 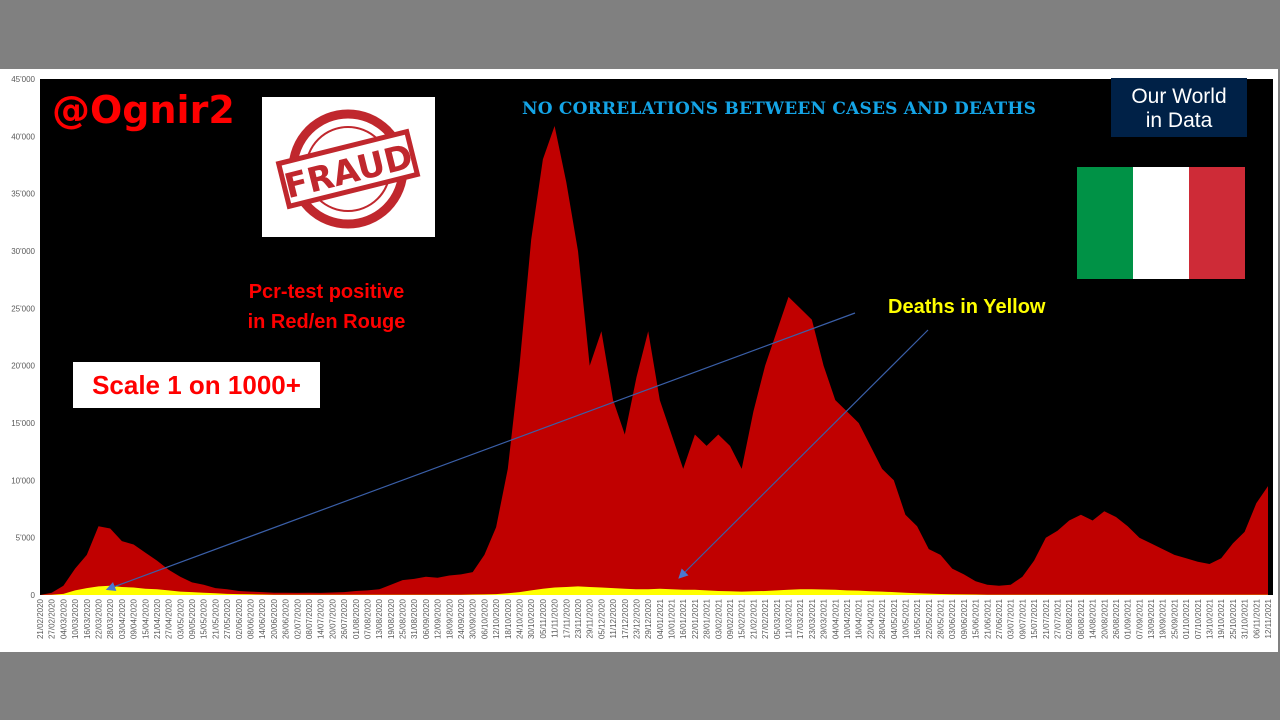 What do you see at coordinates (1104, 618) in the screenshot?
I see `x-tick-label: 20/08/2021` at bounding box center [1104, 618].